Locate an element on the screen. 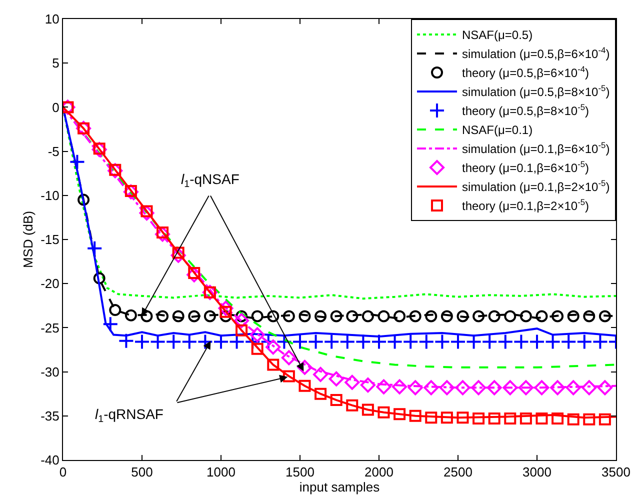 The width and height of the screenshot is (642, 504). x-tick-label: 2000 is located at coordinates (379, 472).